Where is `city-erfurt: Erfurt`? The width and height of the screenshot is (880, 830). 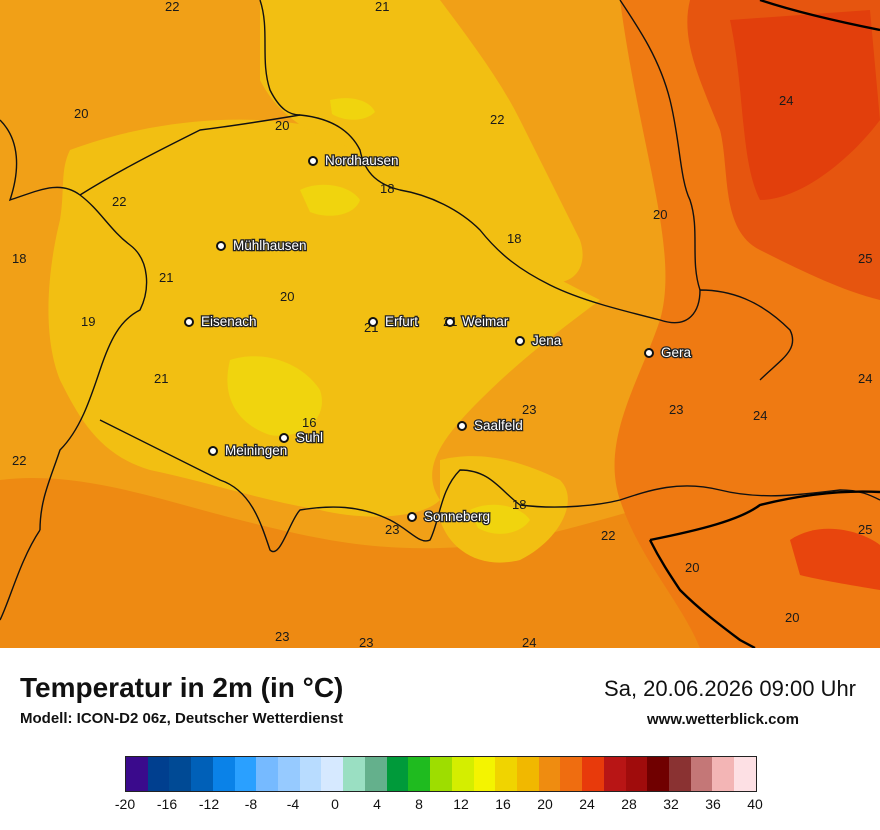
city-erfurt: Erfurt is located at coordinates (394, 321).